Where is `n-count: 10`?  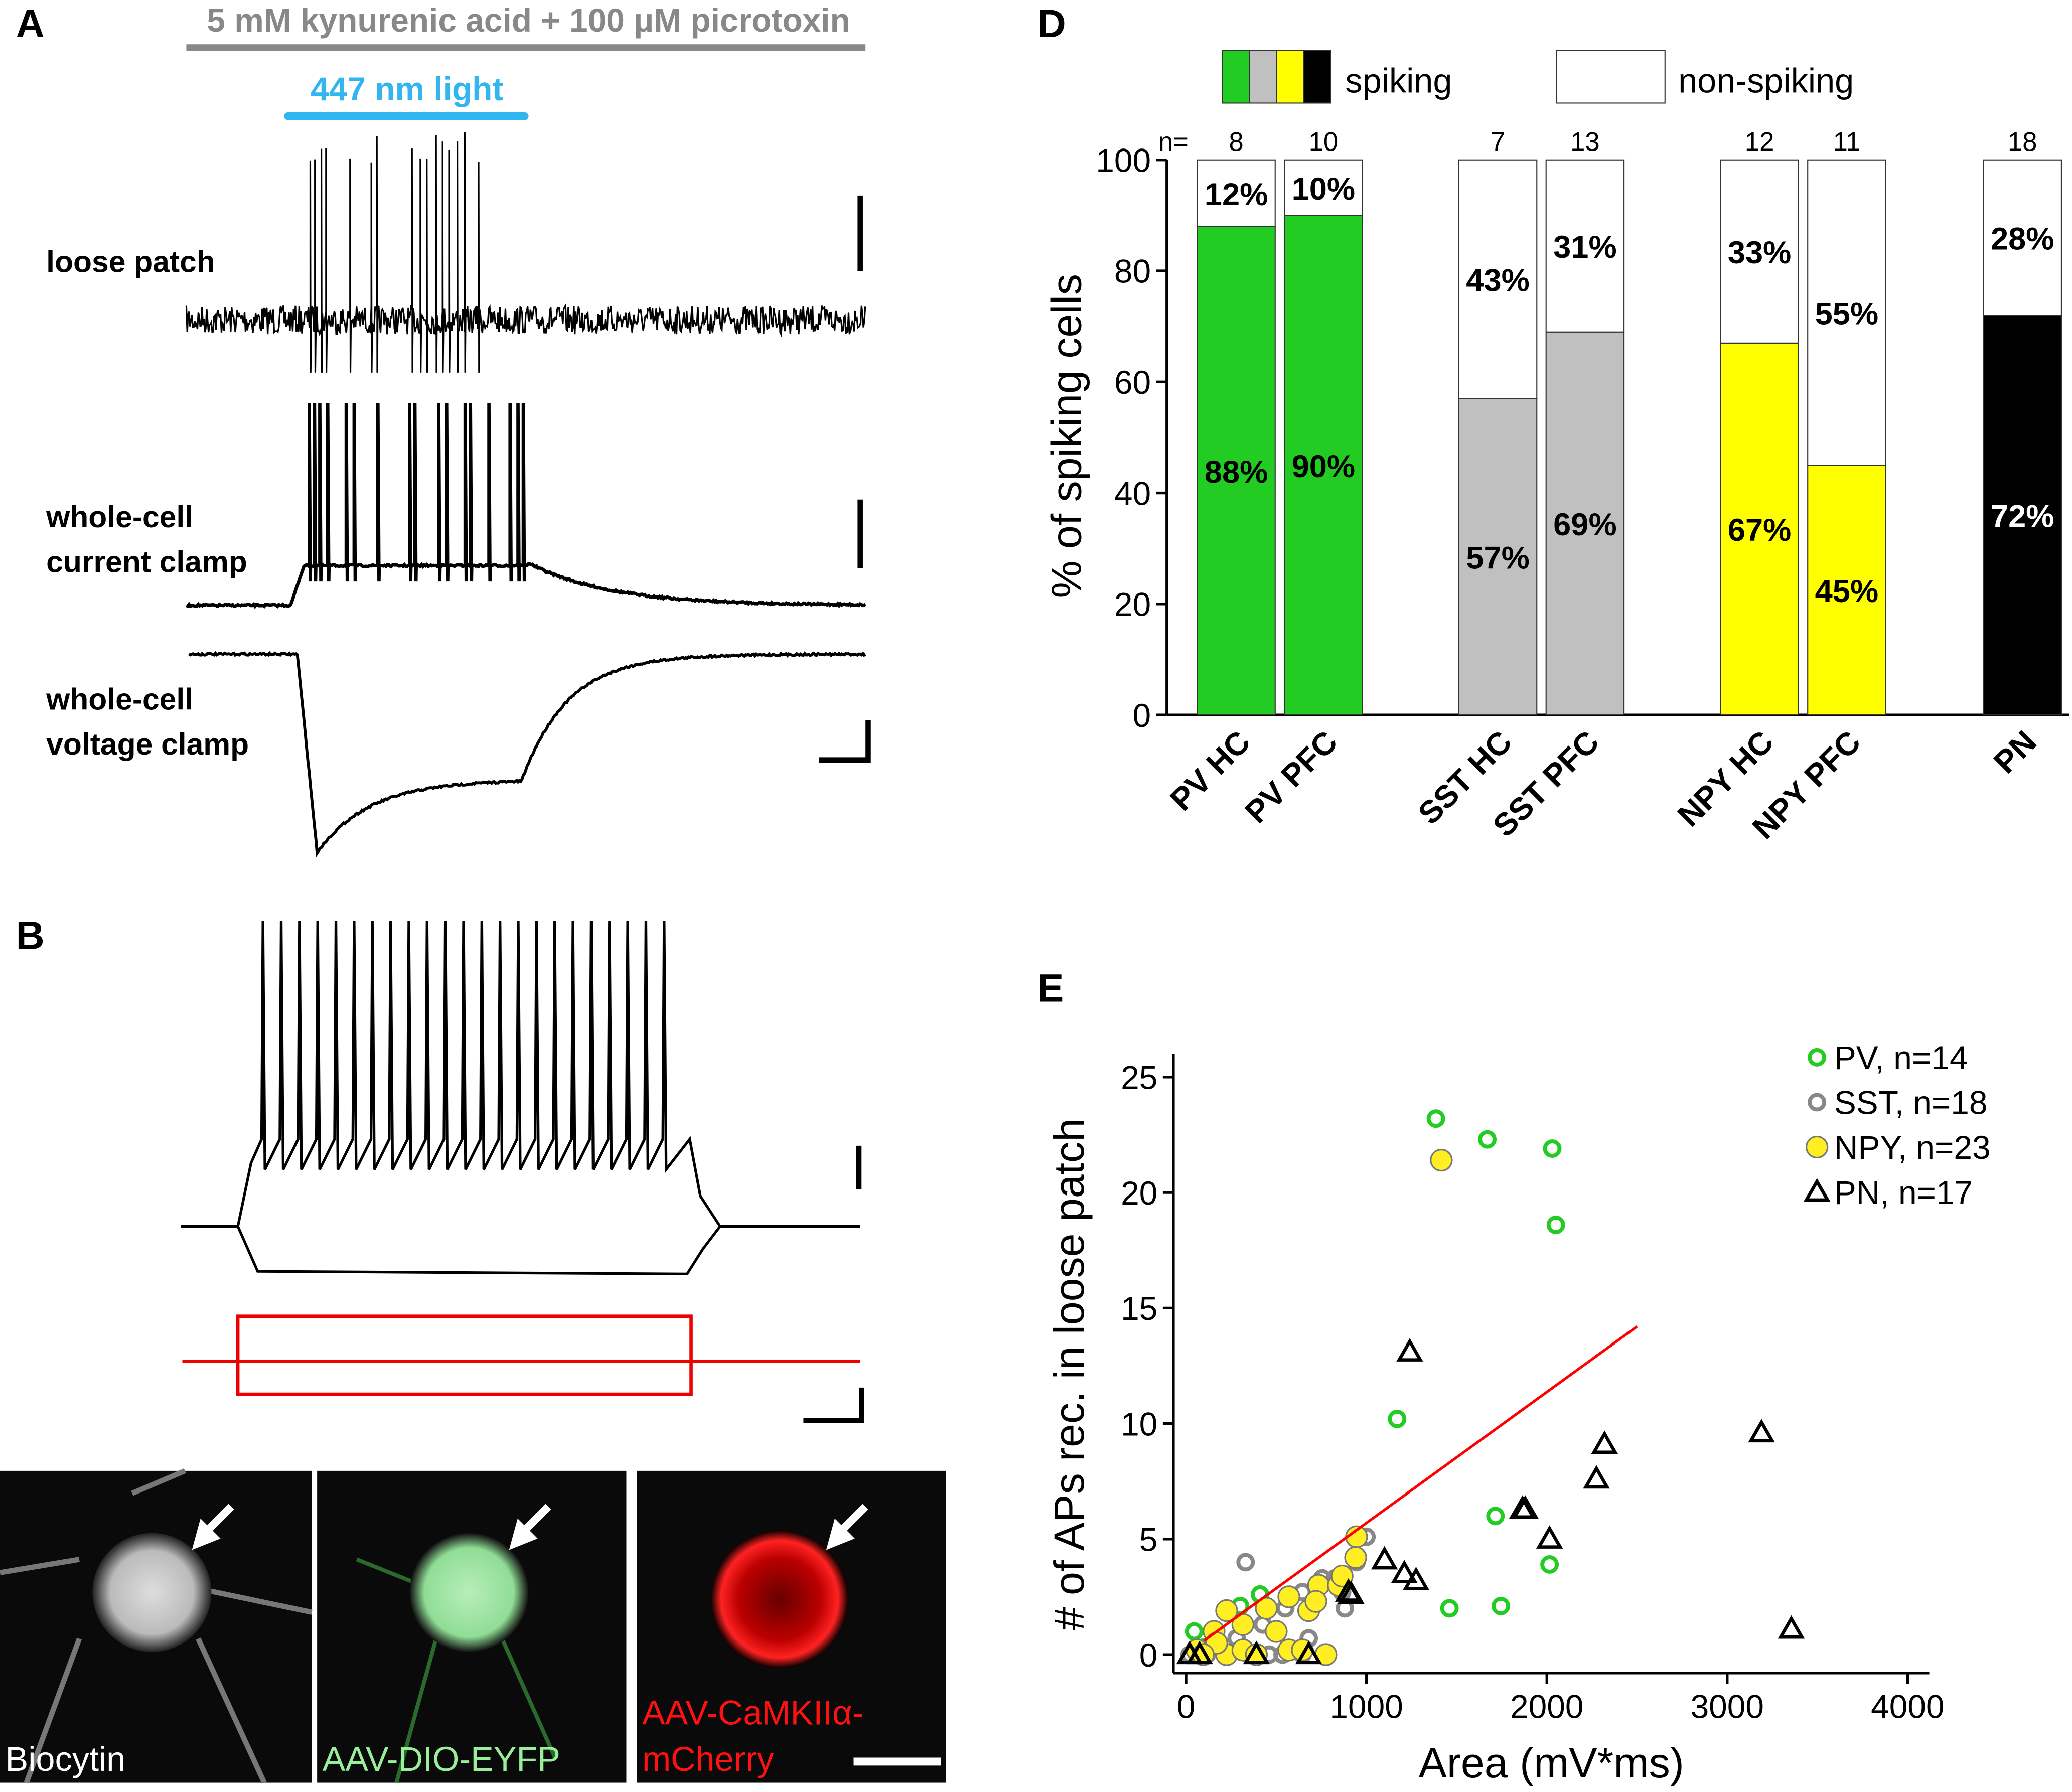 n-count: 10 is located at coordinates (1324, 142).